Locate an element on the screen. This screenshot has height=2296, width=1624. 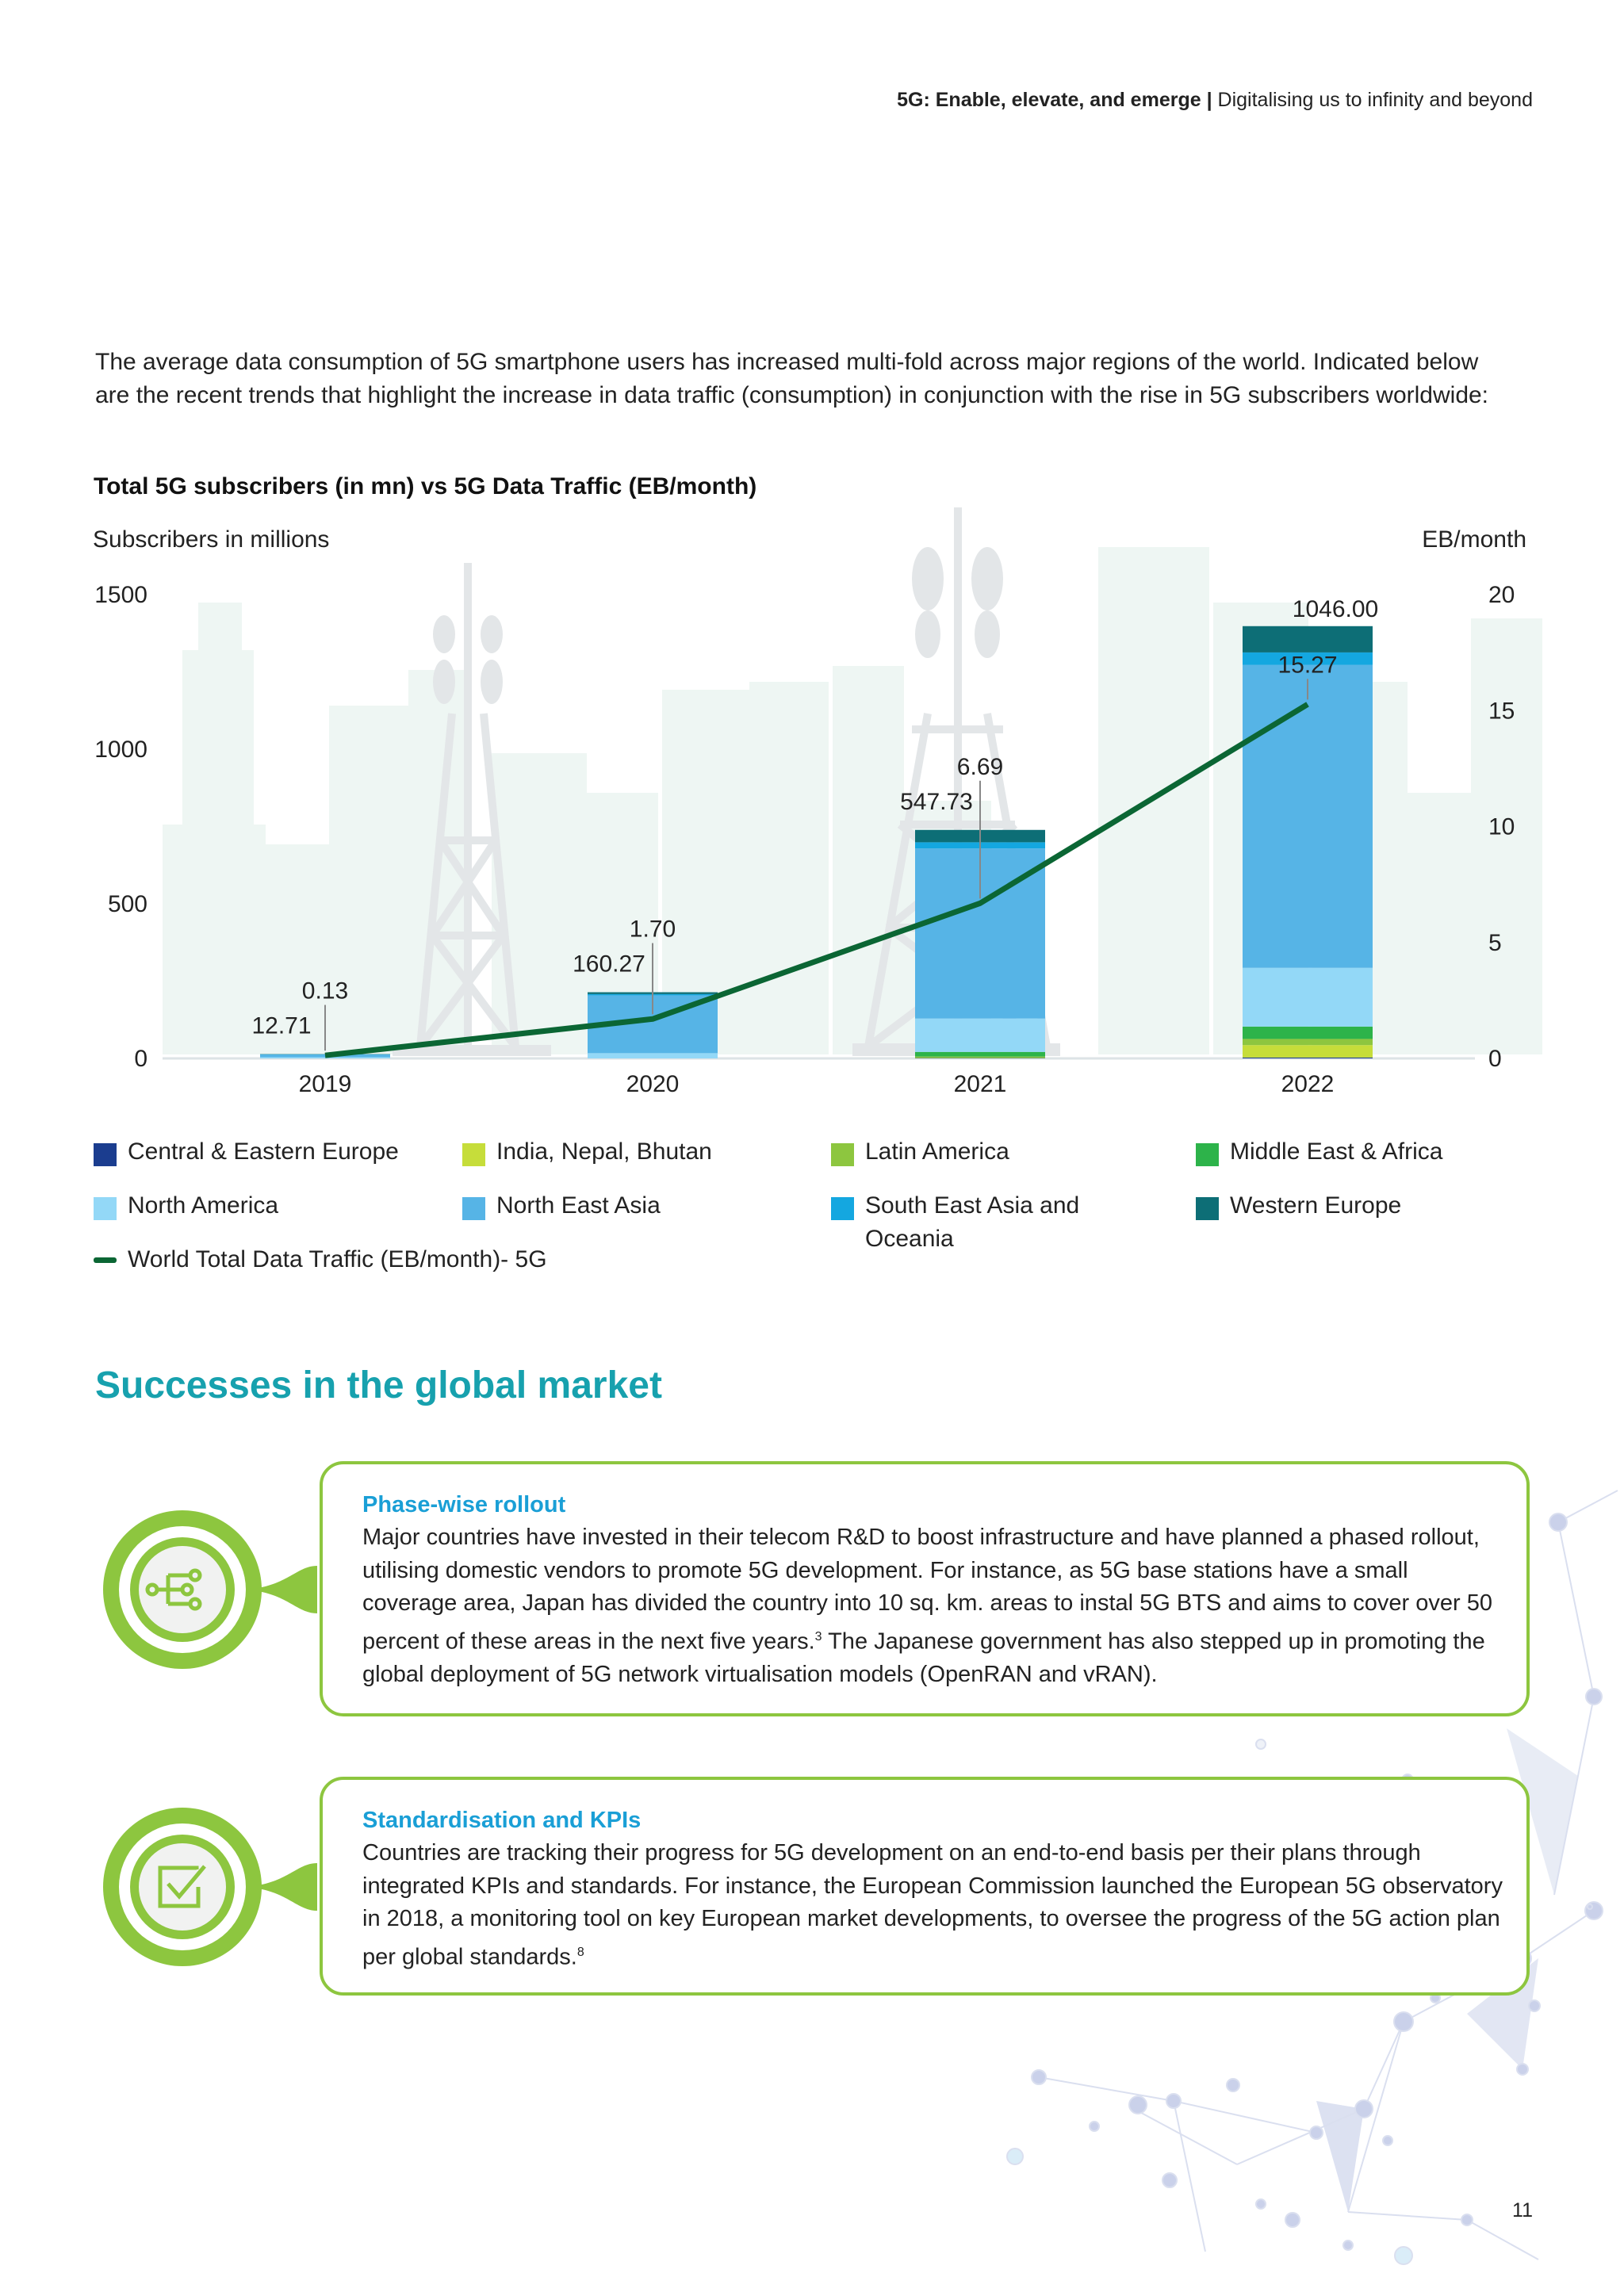
y2-tick-label: 20 is located at coordinates (1501, 595).